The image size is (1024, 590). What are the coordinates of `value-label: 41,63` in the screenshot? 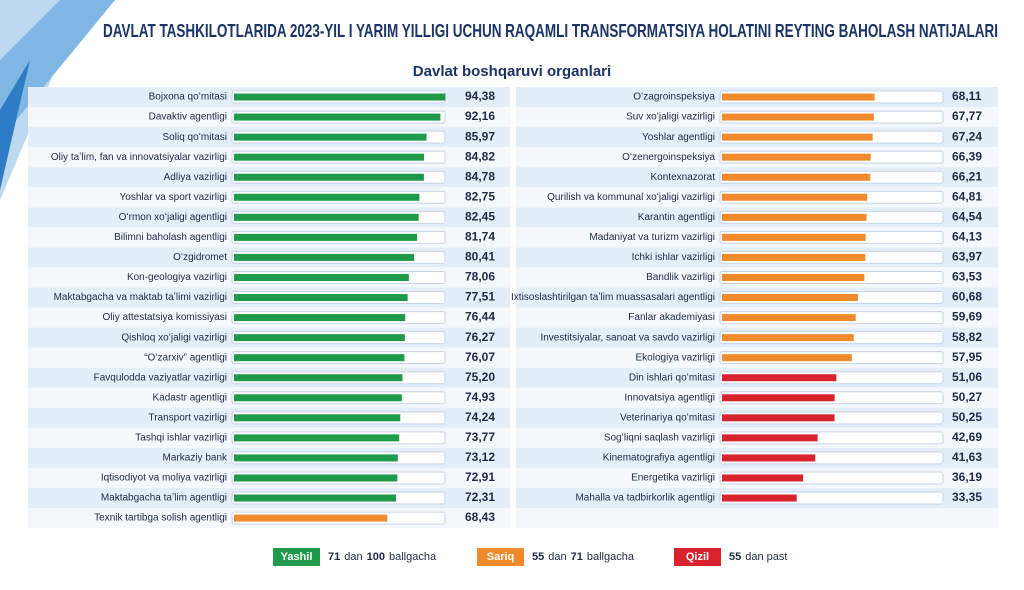 It's located at (967, 457).